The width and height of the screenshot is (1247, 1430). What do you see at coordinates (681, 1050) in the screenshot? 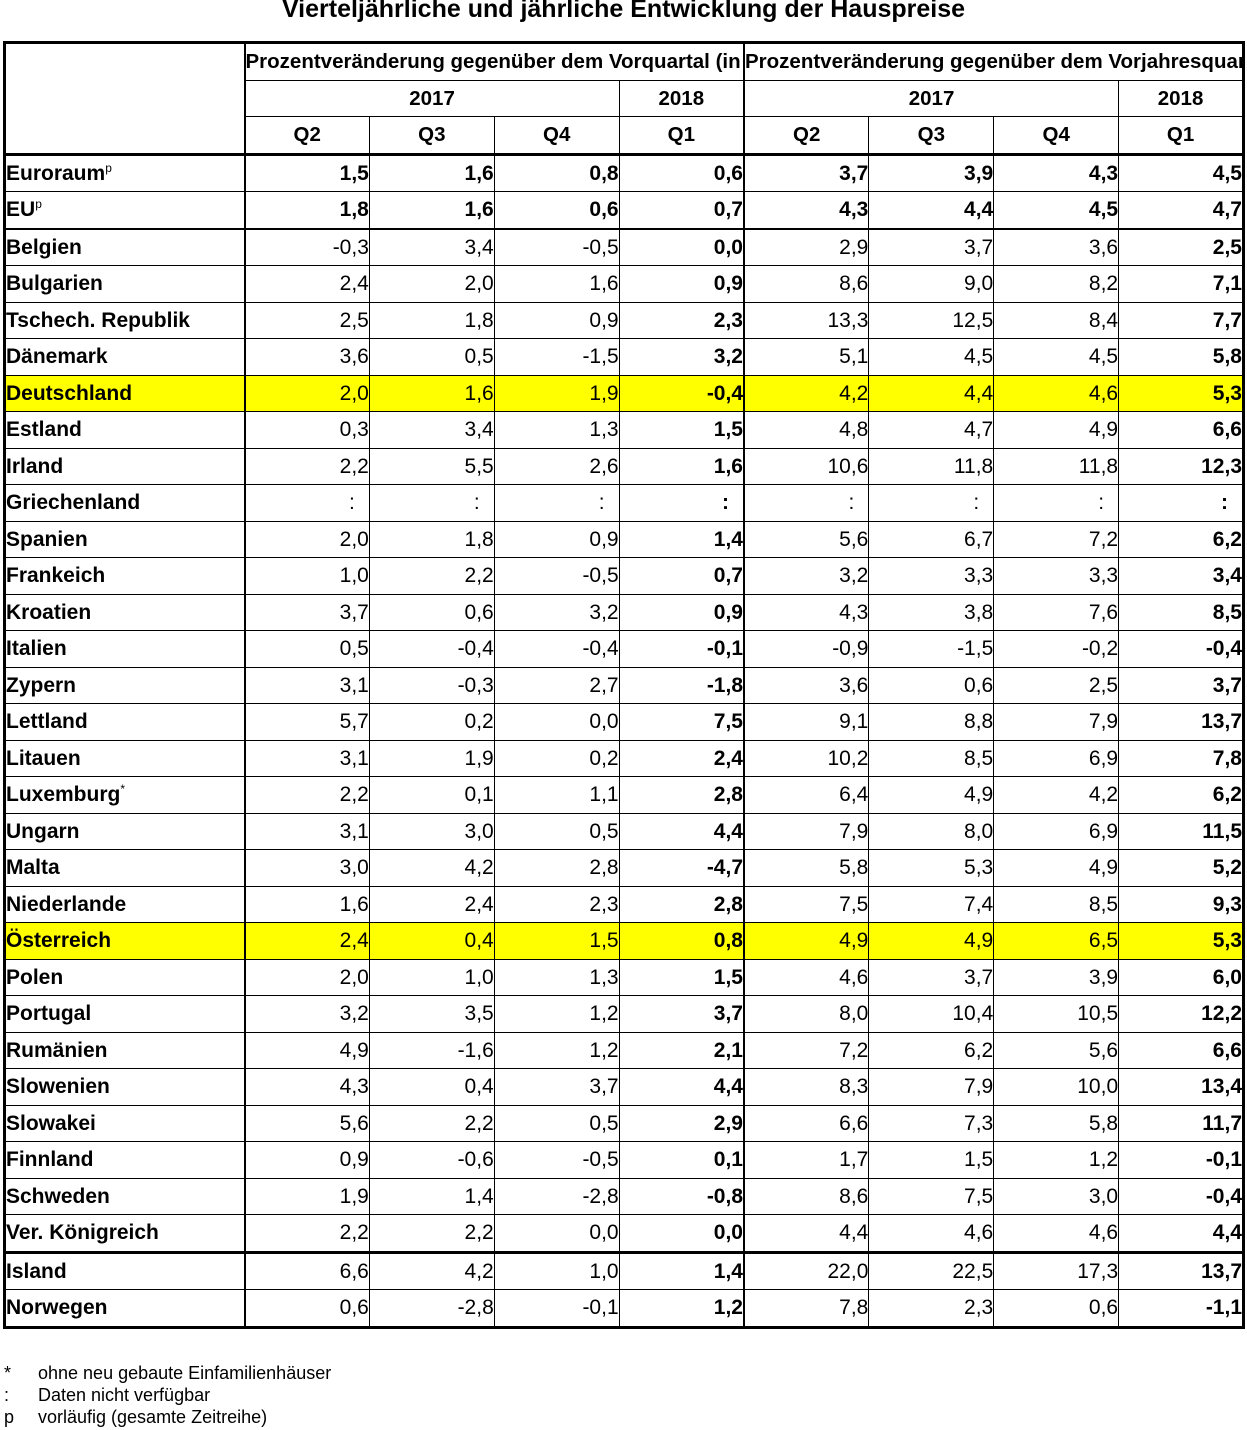
I see `value-cell: 2,1` at bounding box center [681, 1050].